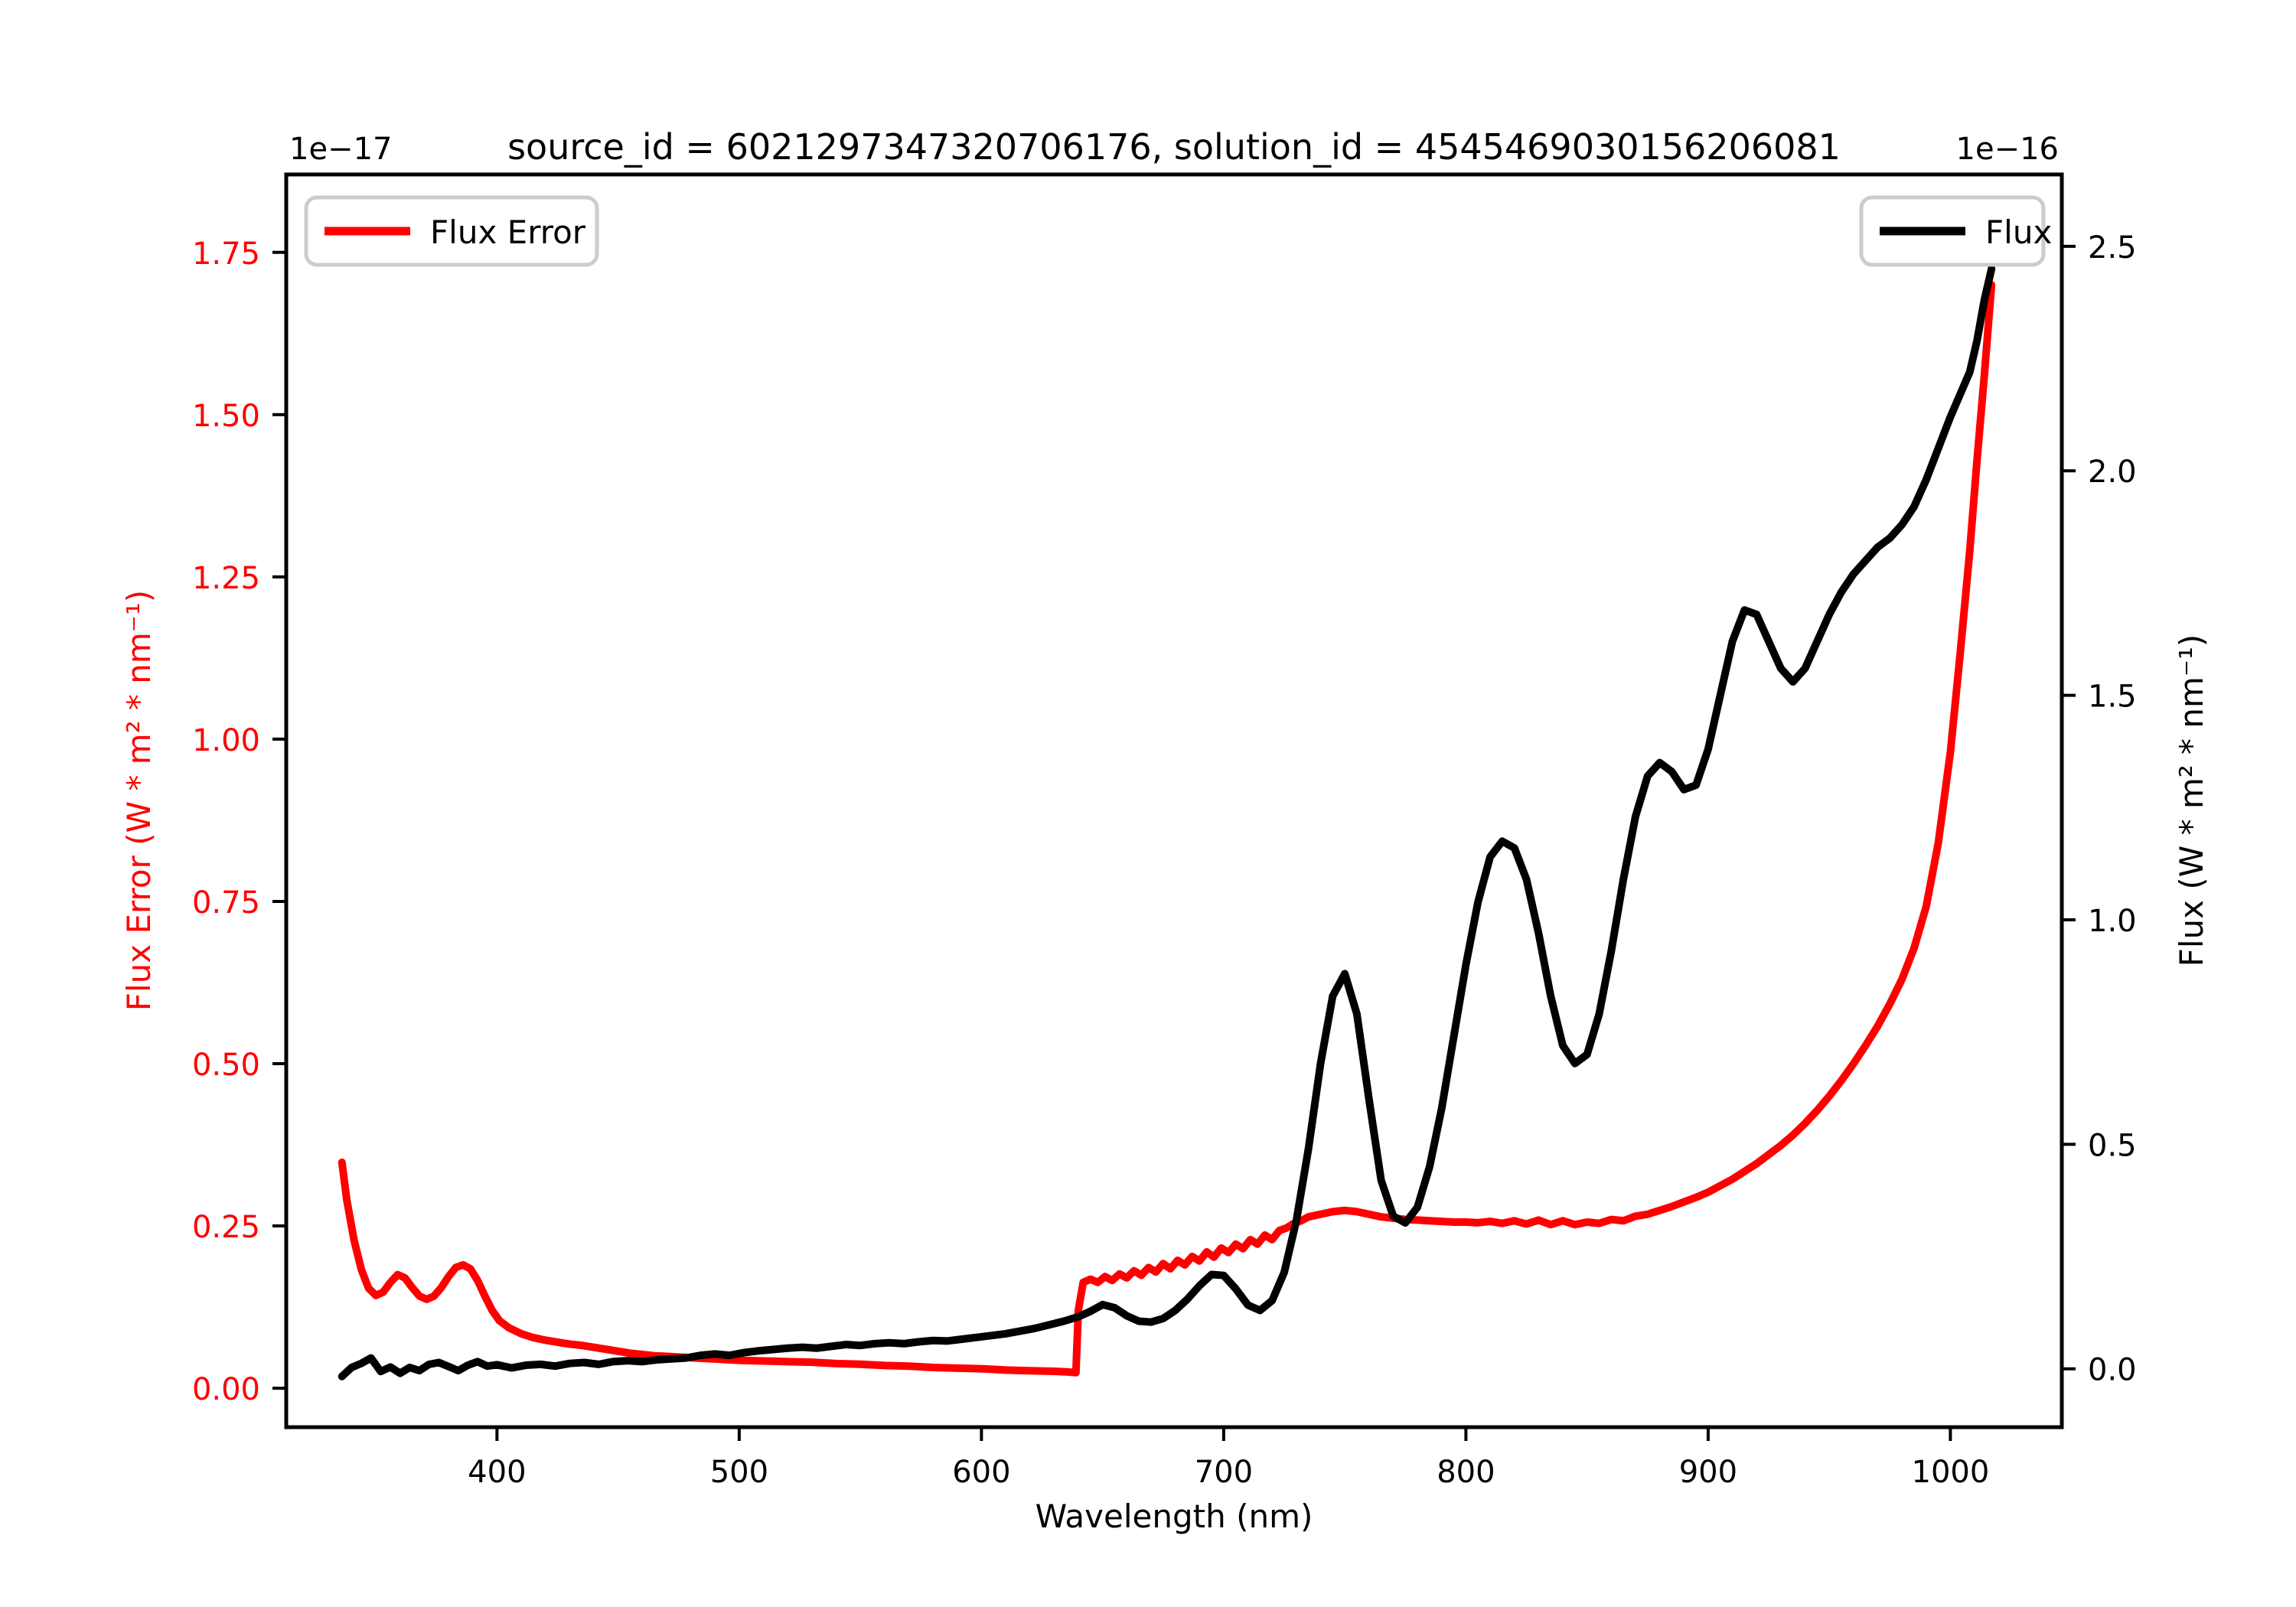  Describe the element at coordinates (226, 903) in the screenshot. I see `left-tick-label: 0.75` at that location.